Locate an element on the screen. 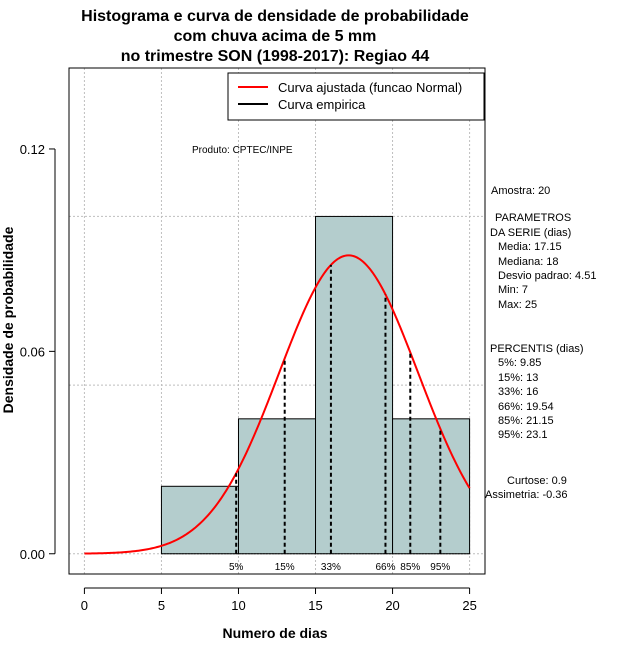  stat-percentis-heading: PERCENTIS (dias) is located at coordinates (537, 349).